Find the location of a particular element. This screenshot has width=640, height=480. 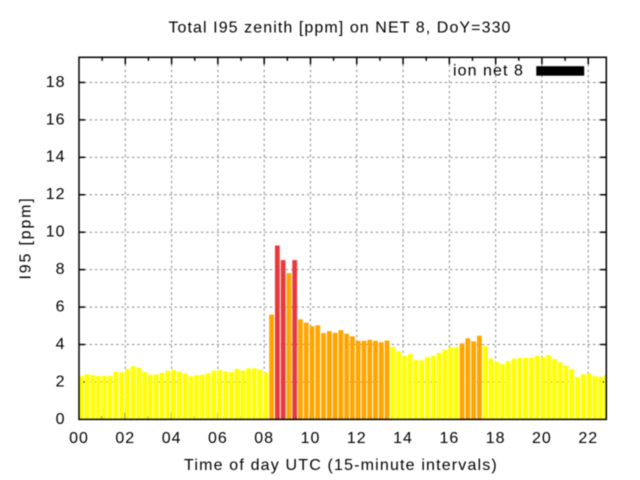

svg-text: 4 is located at coordinates (61, 344).